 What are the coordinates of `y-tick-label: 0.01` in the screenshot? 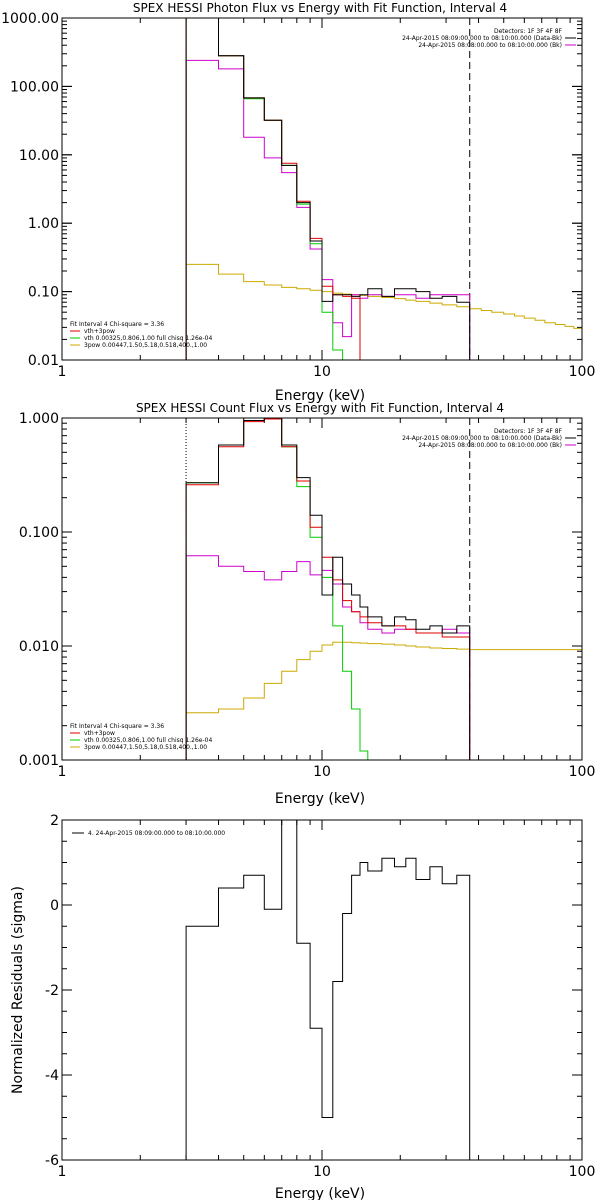 It's located at (43, 361).